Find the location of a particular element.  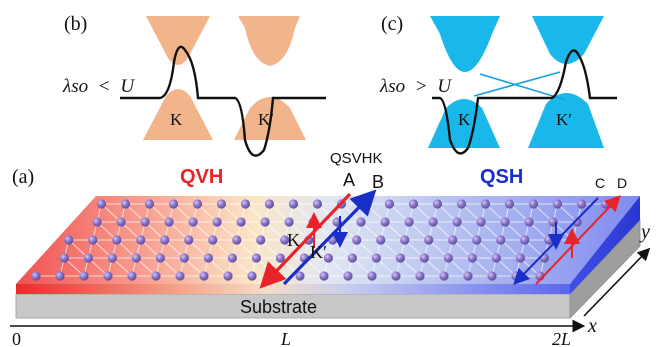

edge-arrow-b-up is located at coordinates (329, 237).